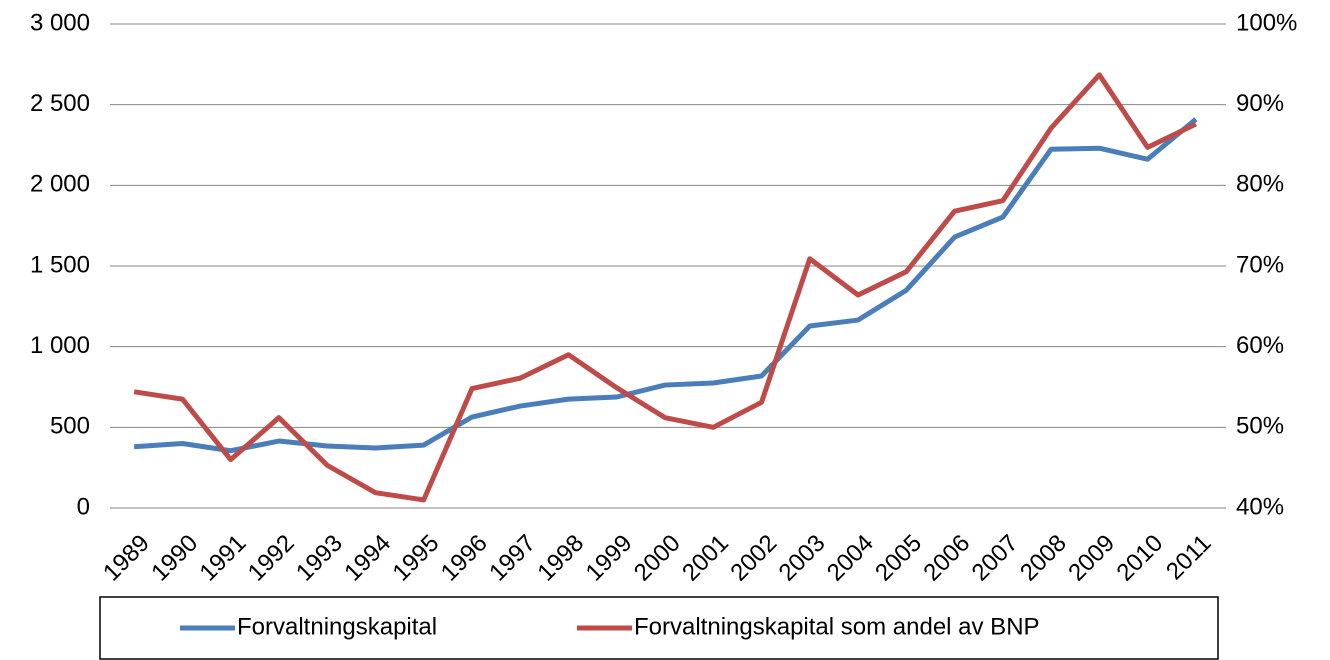 This screenshot has width=1330, height=660. Describe the element at coordinates (319, 558) in the screenshot. I see `x-tick-label: 1993` at that location.